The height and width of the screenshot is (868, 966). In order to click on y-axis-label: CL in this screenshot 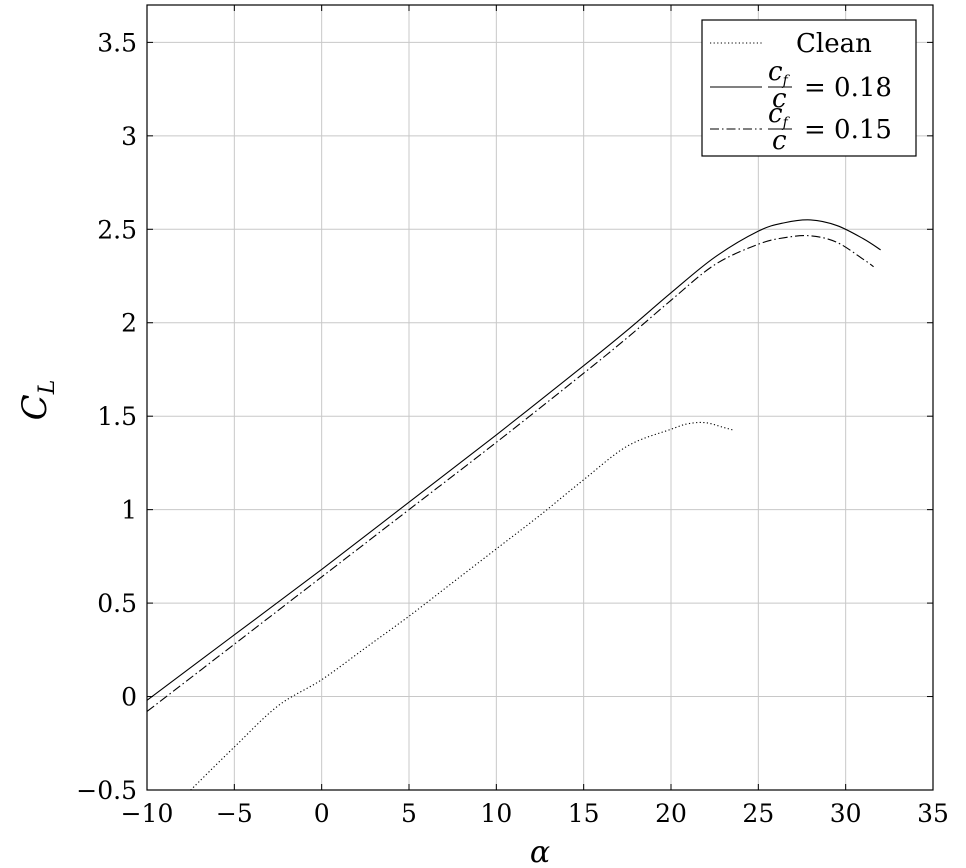, I will do `click(37, 400)`.